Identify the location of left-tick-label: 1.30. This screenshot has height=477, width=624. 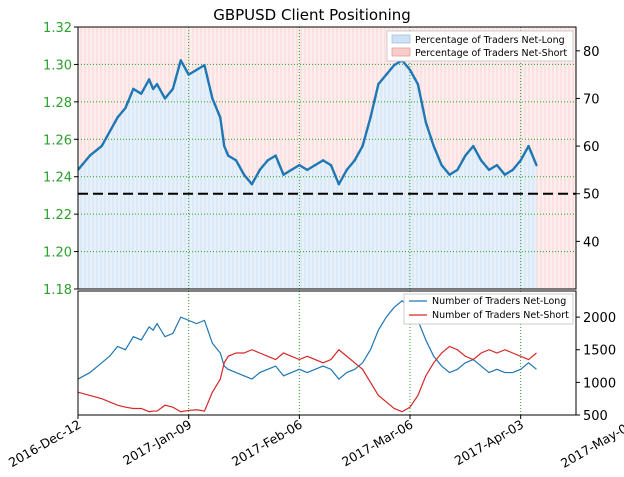
(57, 65).